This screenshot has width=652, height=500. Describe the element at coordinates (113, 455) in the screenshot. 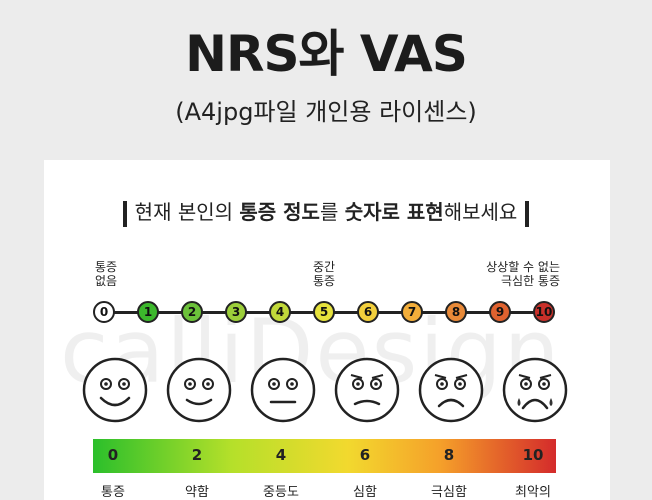

I see `vas-number: 0` at that location.